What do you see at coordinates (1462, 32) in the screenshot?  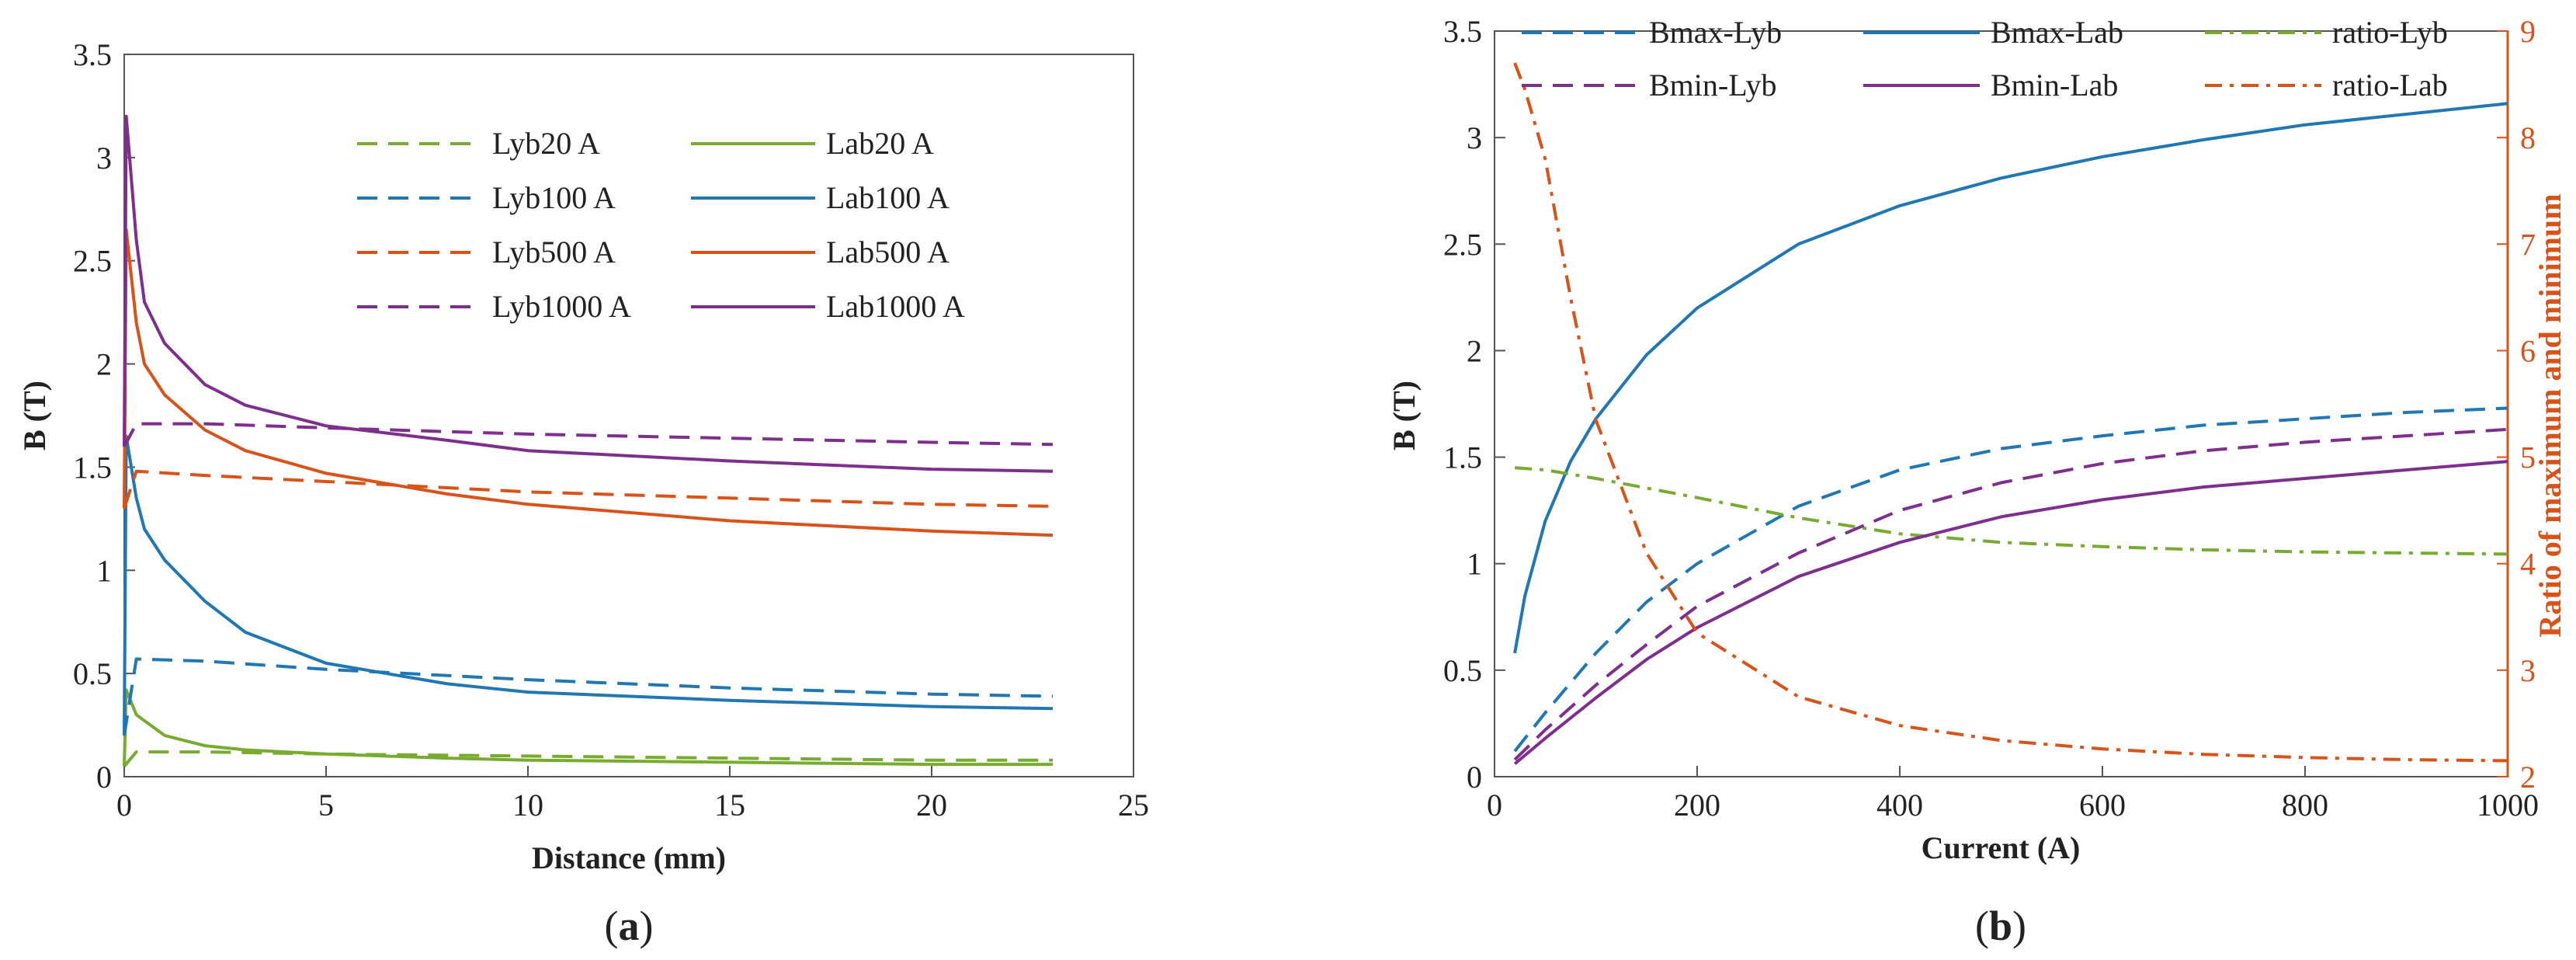 I see `panel-b-y-tick-label: 3.5` at bounding box center [1462, 32].